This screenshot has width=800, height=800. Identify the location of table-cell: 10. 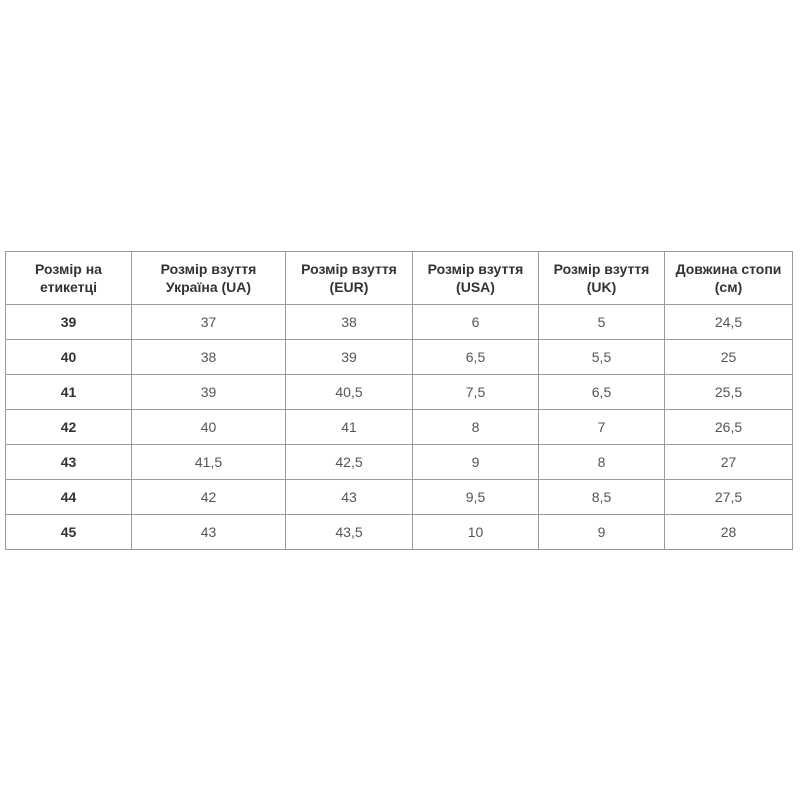
(475, 532).